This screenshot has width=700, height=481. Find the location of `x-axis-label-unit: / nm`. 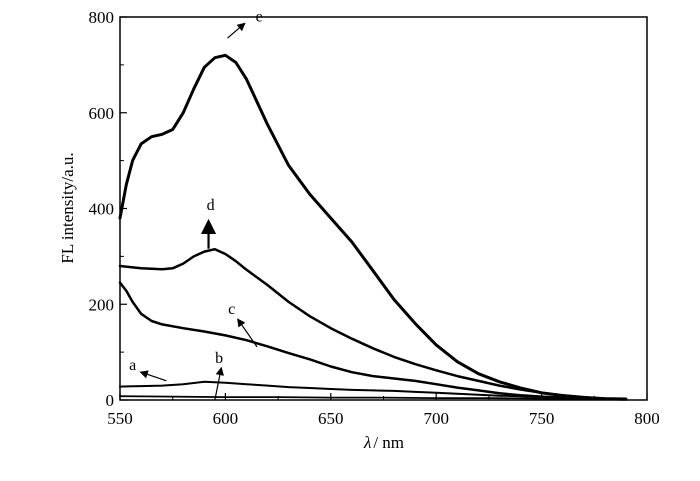

x-axis-label-unit: / nm is located at coordinates (388, 442).